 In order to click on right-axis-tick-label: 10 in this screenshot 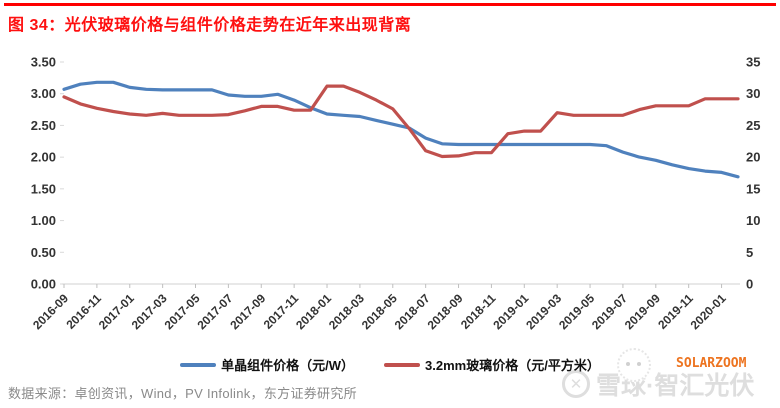, I will do `click(753, 220)`.